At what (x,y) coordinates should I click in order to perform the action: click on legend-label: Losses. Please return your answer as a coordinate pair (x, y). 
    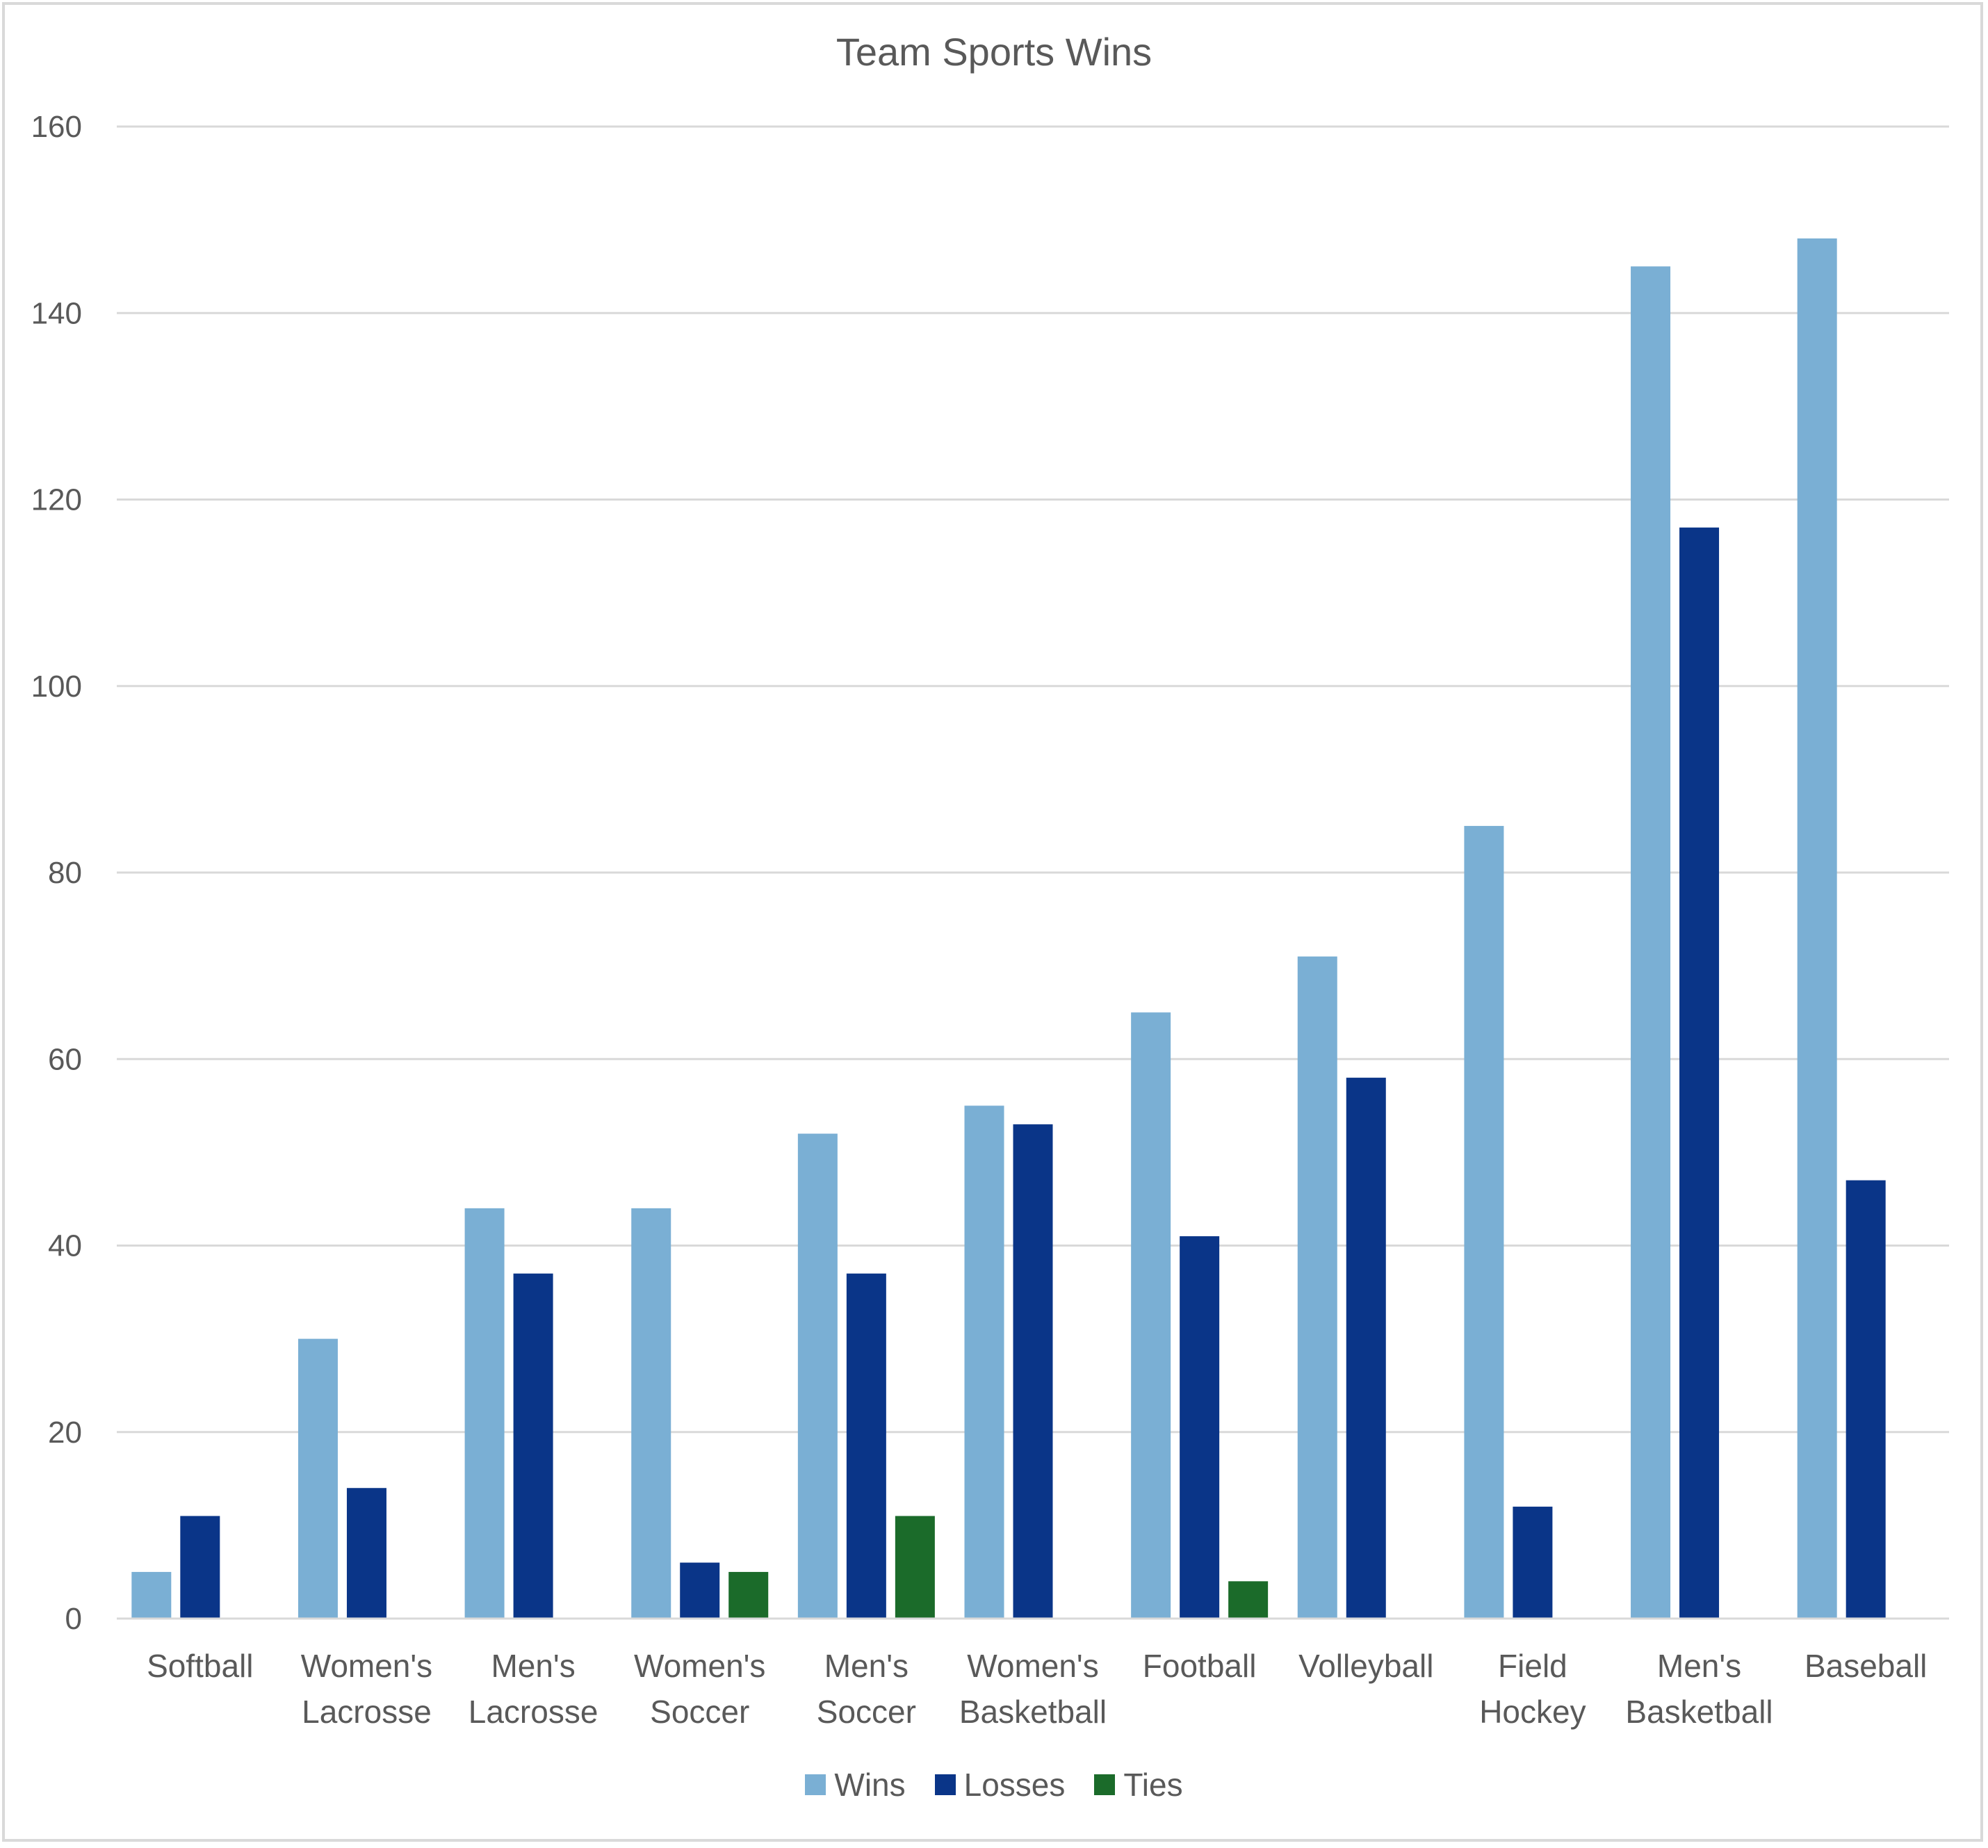
    Looking at the image, I should click on (1014, 1785).